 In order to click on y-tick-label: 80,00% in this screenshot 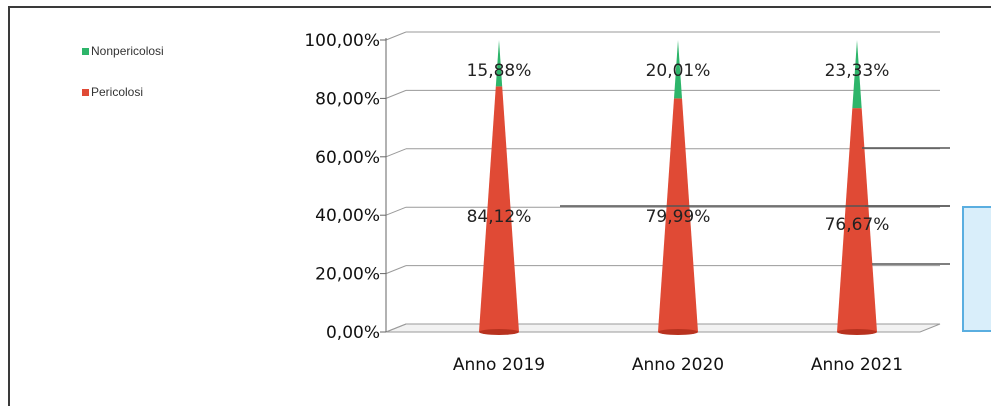, I will do `click(347, 99)`.